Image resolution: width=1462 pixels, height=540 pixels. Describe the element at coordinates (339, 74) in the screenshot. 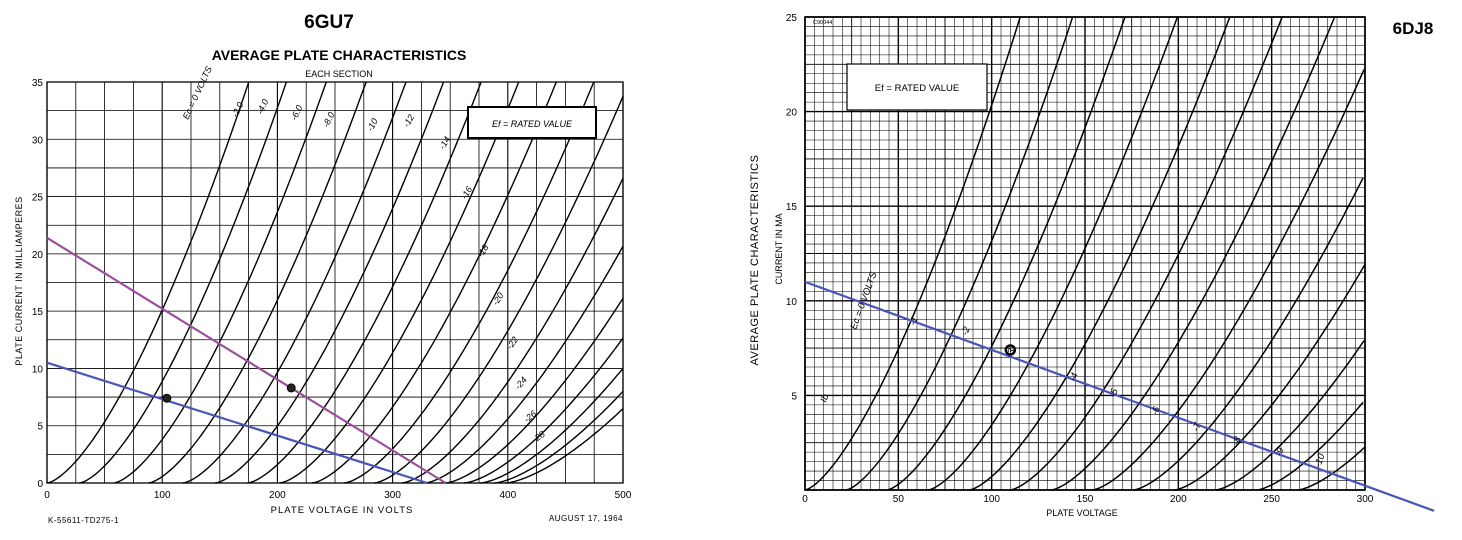

I see `chart-subtitle-2: EACH SECTION` at that location.